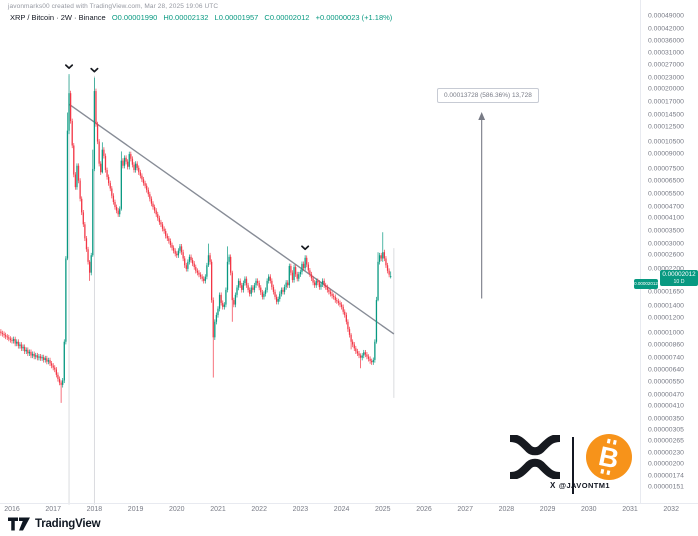 The image size is (698, 536). What do you see at coordinates (58, 17) in the screenshot?
I see `symbol-title: XRP / Bitcoin · 2W · Binance` at bounding box center [58, 17].